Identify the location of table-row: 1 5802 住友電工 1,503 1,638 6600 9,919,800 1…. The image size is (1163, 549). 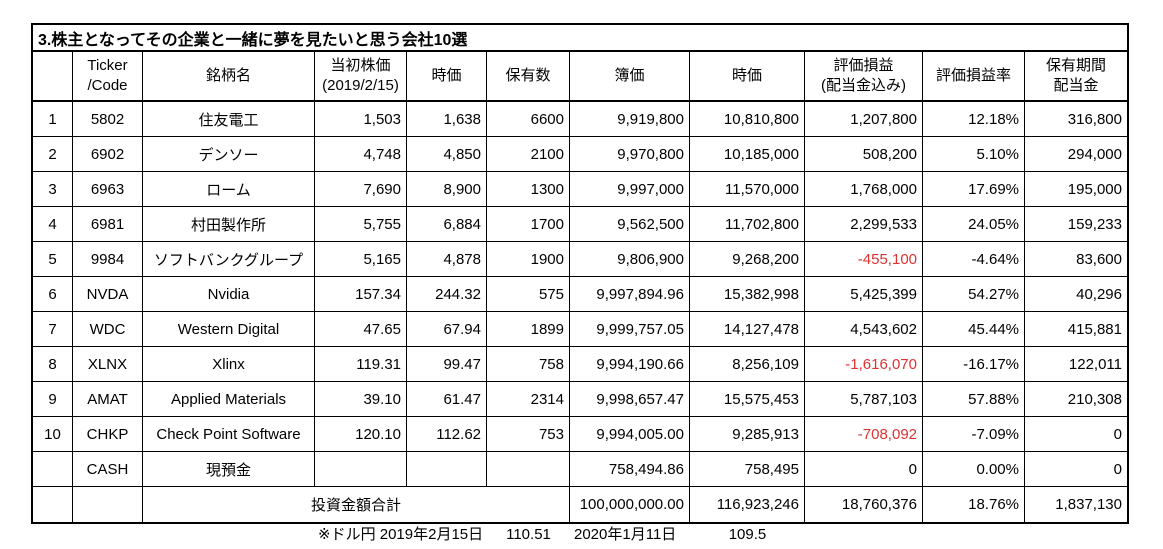
(580, 119).